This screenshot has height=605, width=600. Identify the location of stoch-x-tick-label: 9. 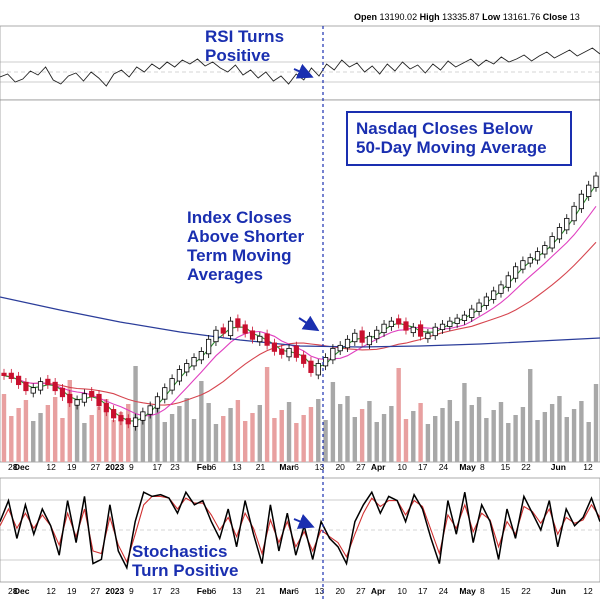
(131, 591).